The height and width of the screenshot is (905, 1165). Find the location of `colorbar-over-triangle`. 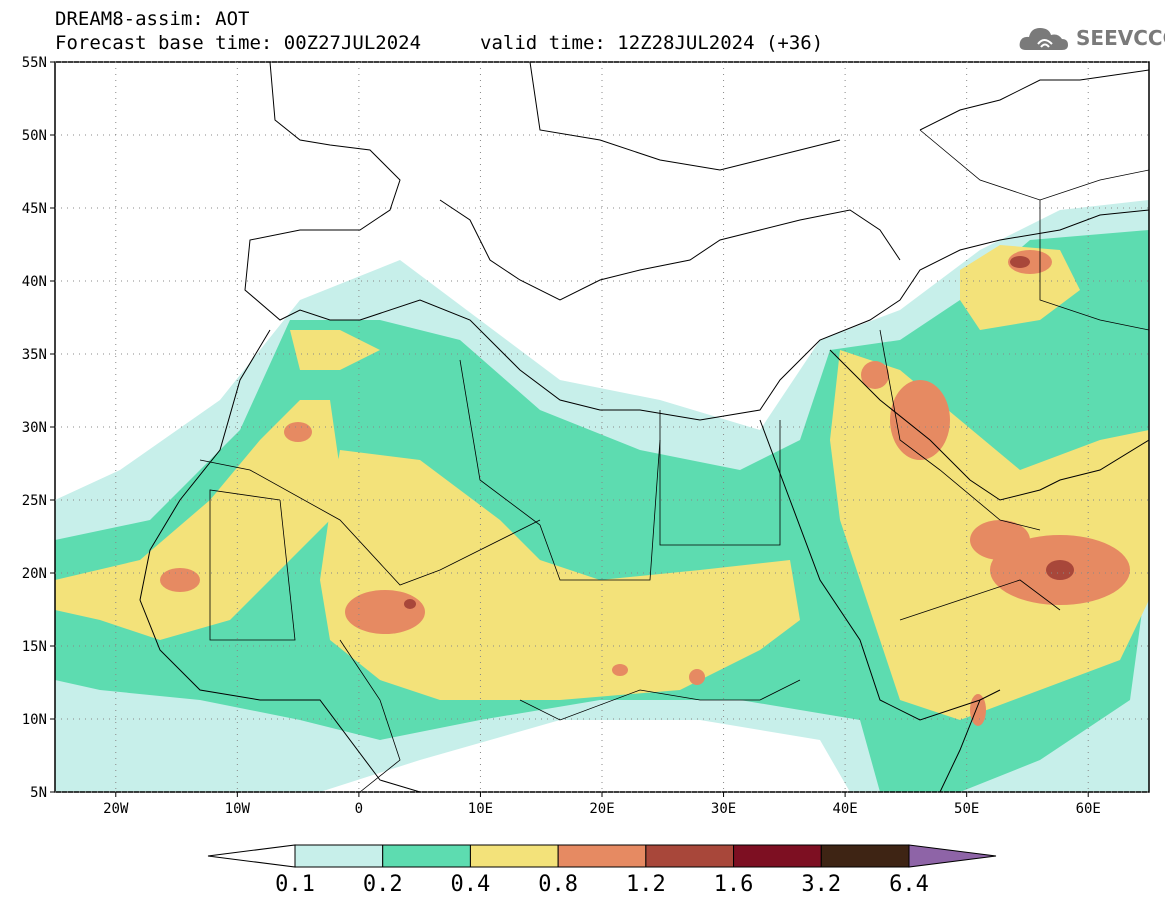

colorbar-over-triangle is located at coordinates (952, 856).